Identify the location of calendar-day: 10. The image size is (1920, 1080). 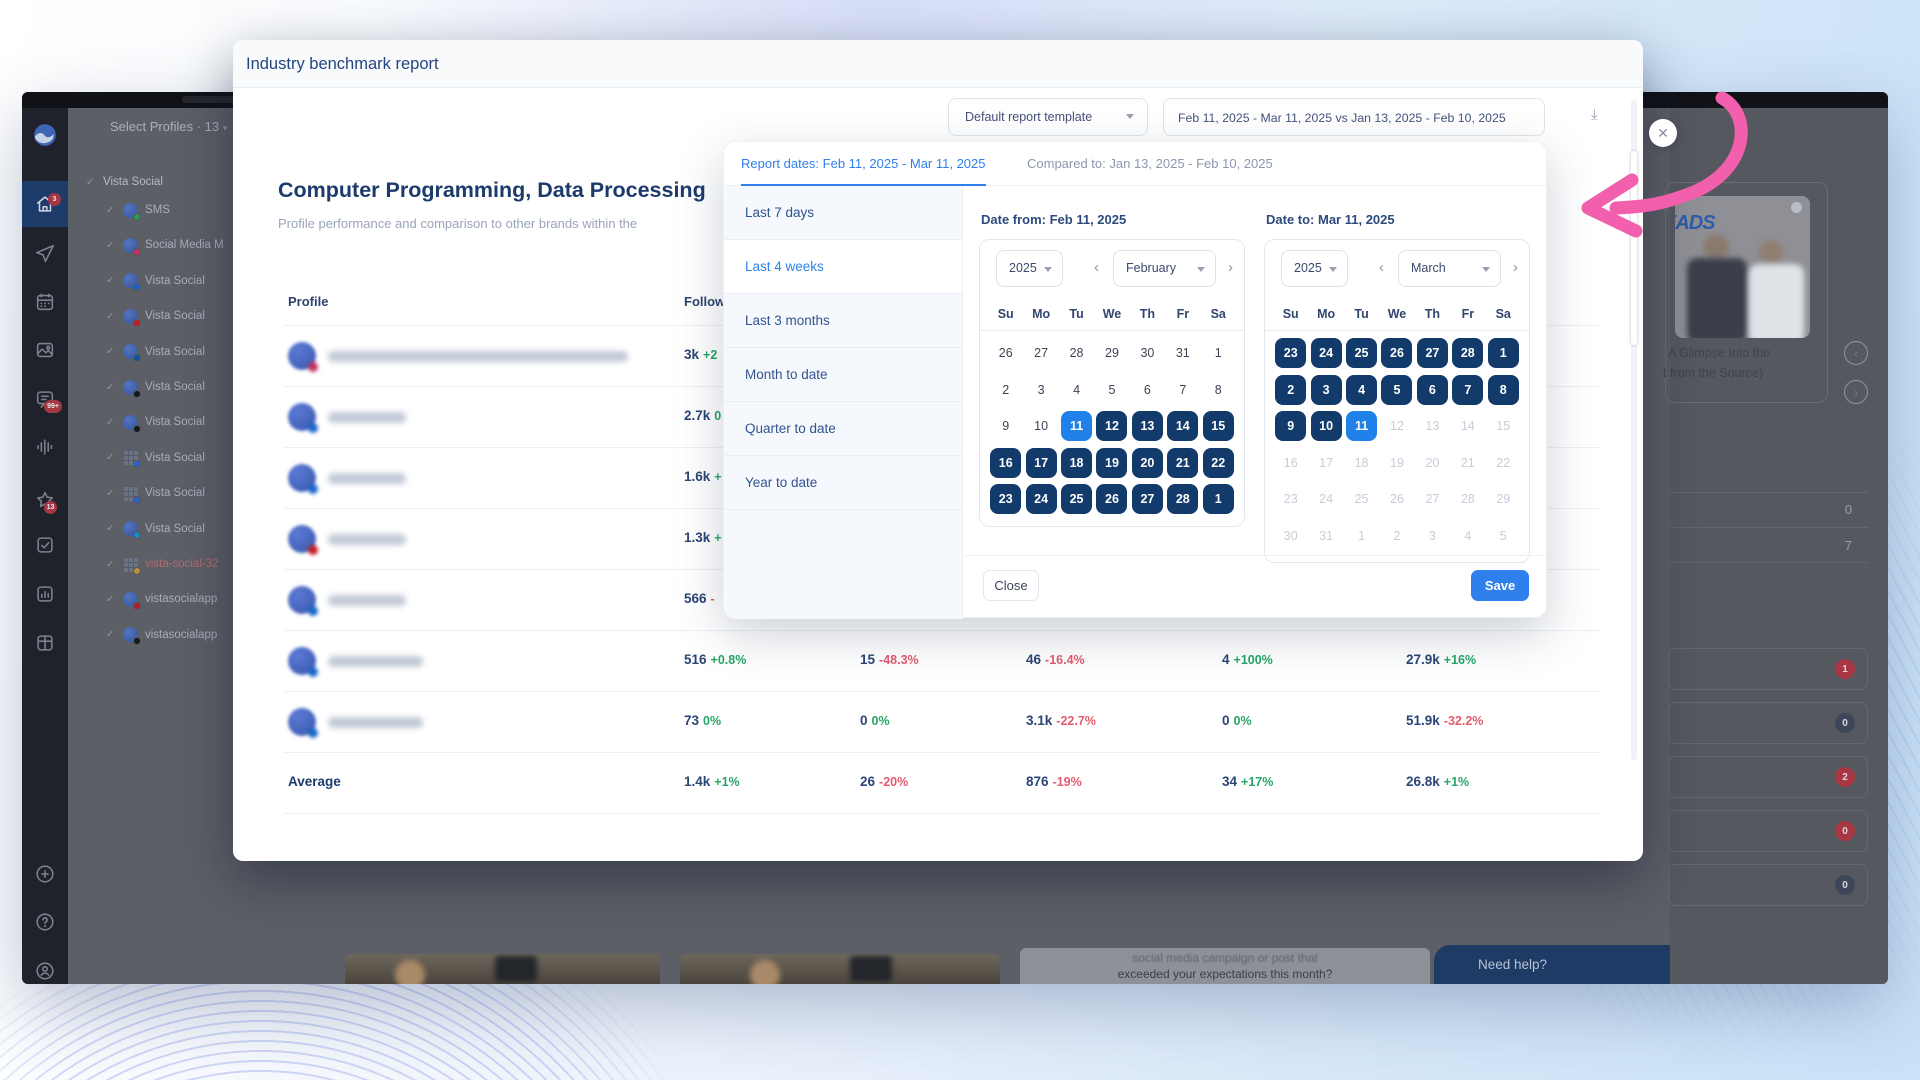
(1041, 426).